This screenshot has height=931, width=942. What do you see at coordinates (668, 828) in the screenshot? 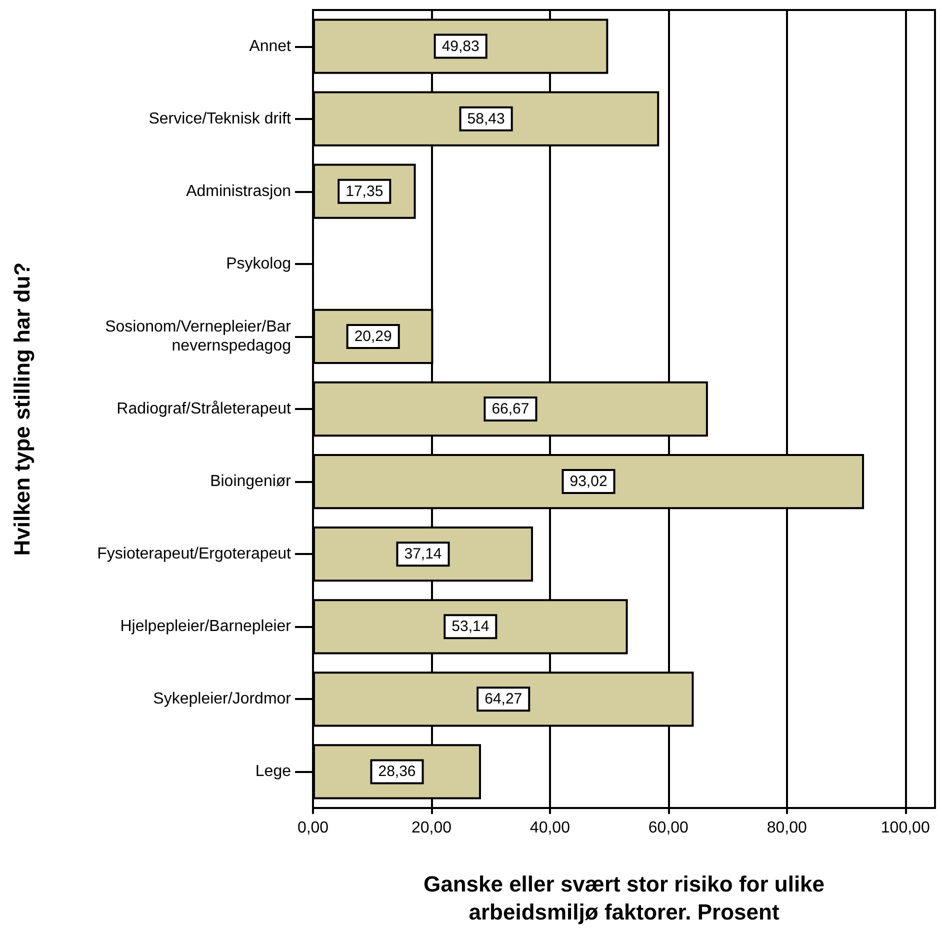
I see `x-tick-label: 60,00` at bounding box center [668, 828].